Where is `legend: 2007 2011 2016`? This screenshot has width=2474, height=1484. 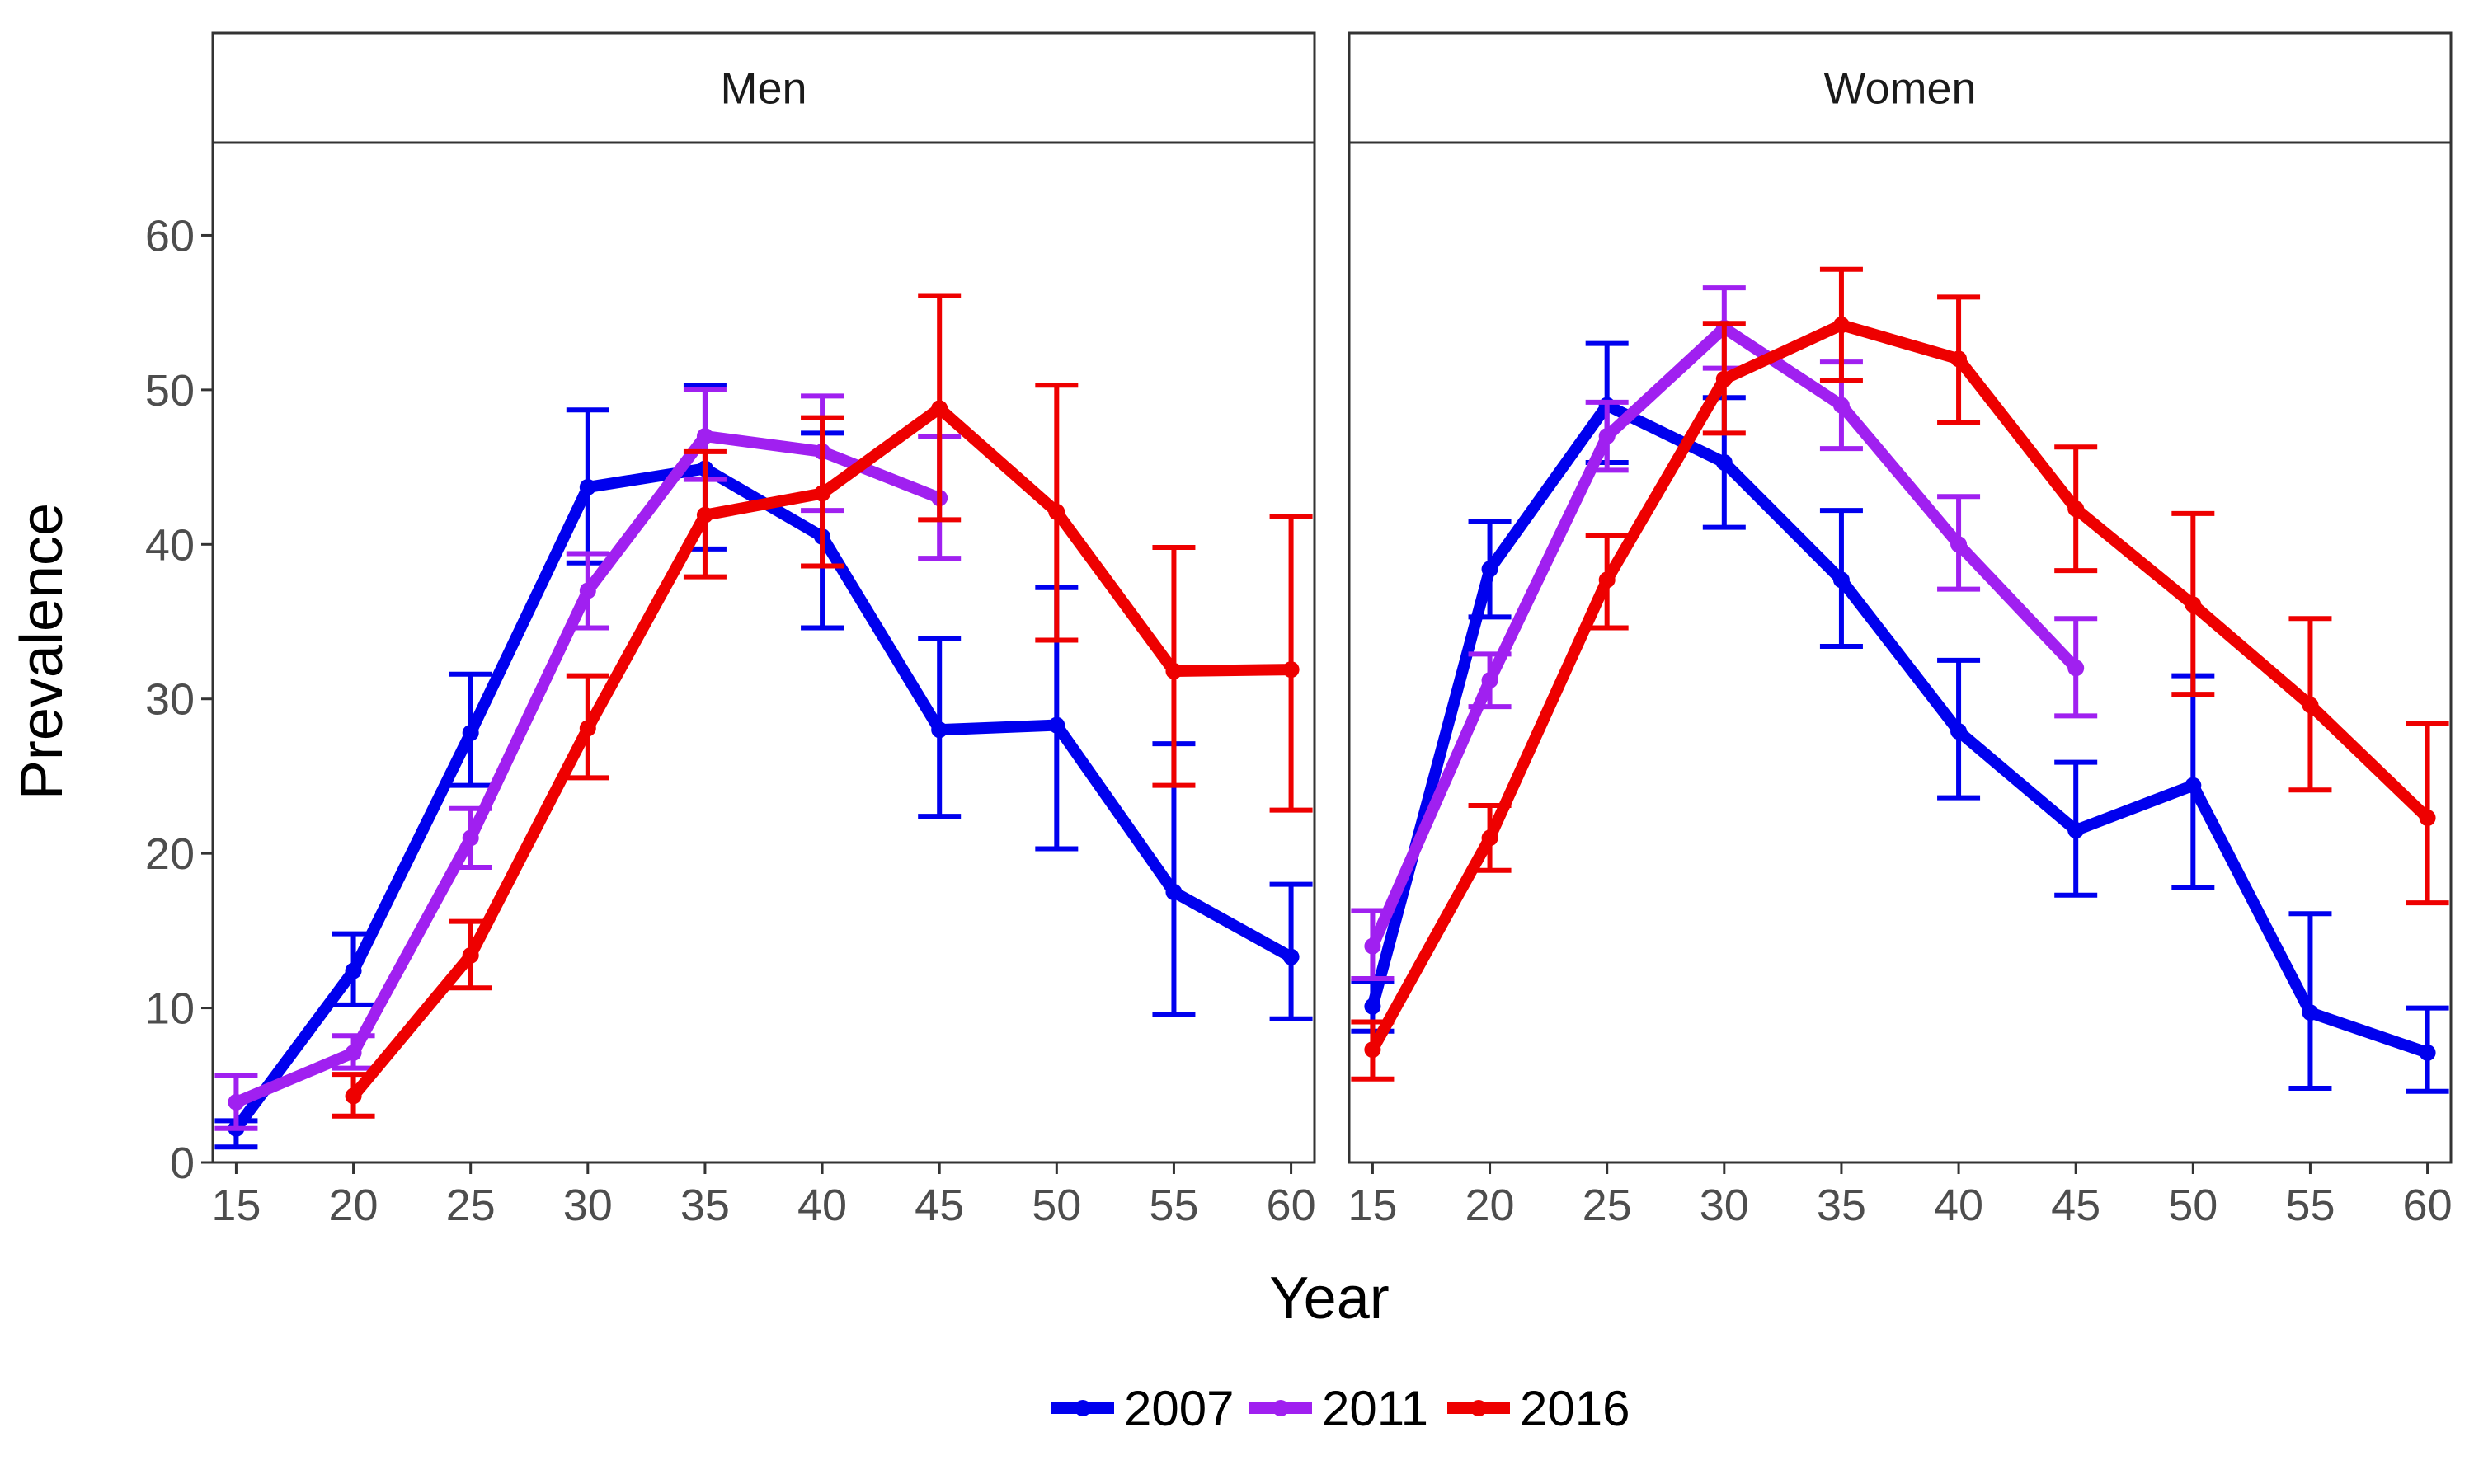 legend: 2007 2011 2016 is located at coordinates (1340, 1408).